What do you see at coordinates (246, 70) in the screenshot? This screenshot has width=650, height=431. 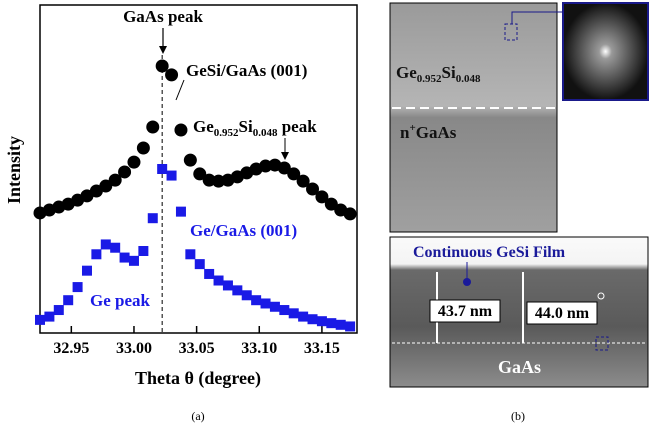 I see `legend-label: GeSi/GaAs (001)` at bounding box center [246, 70].